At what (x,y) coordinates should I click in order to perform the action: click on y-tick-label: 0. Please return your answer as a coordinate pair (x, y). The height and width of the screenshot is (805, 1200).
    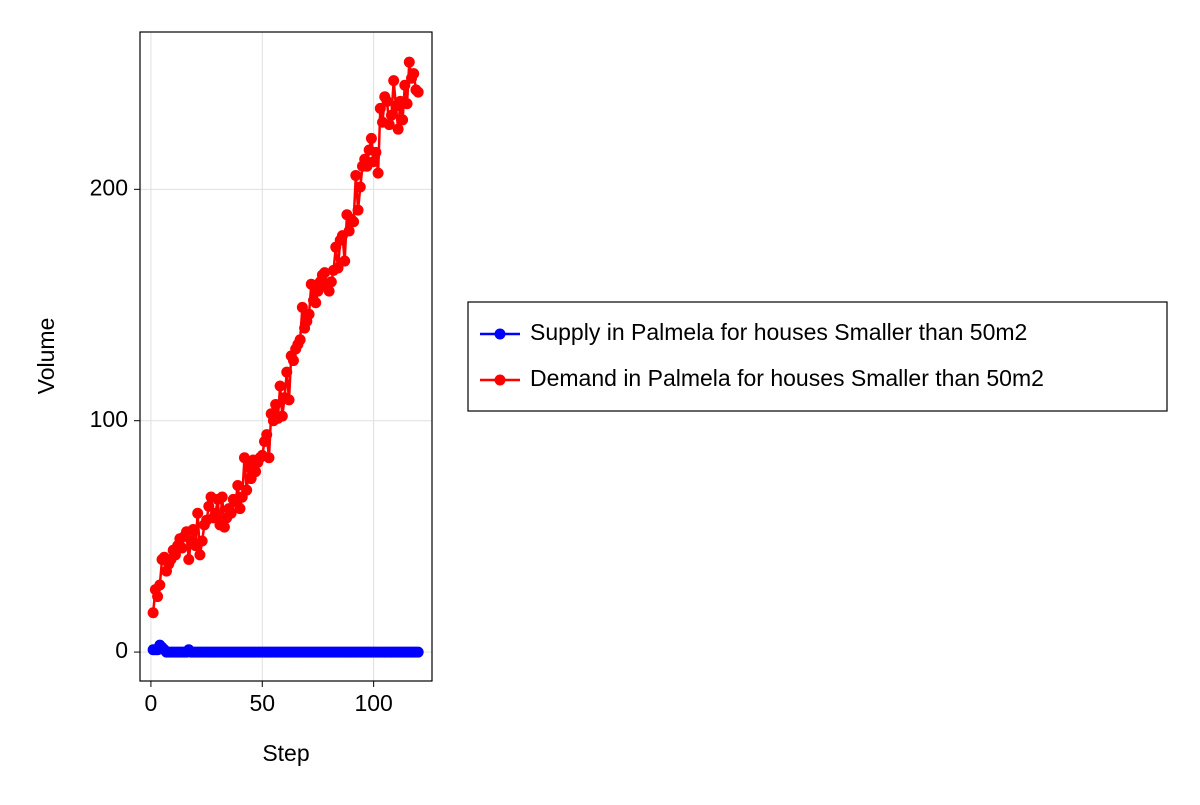
    Looking at the image, I should click on (121, 650).